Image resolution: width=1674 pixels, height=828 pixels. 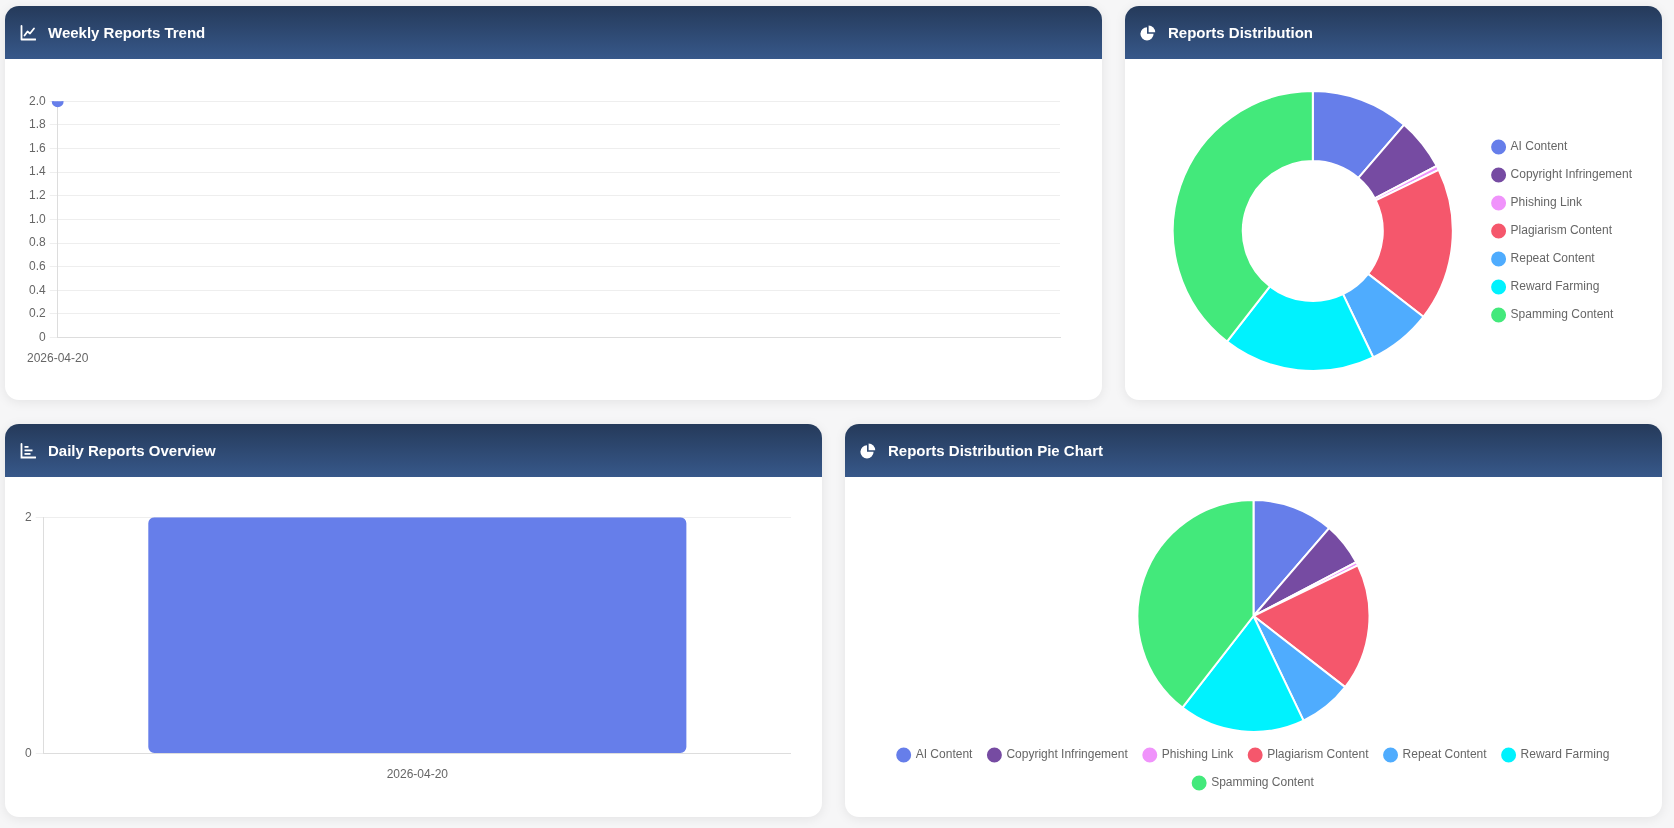 I want to click on y-tick-label: 0.2, so click(x=38, y=313).